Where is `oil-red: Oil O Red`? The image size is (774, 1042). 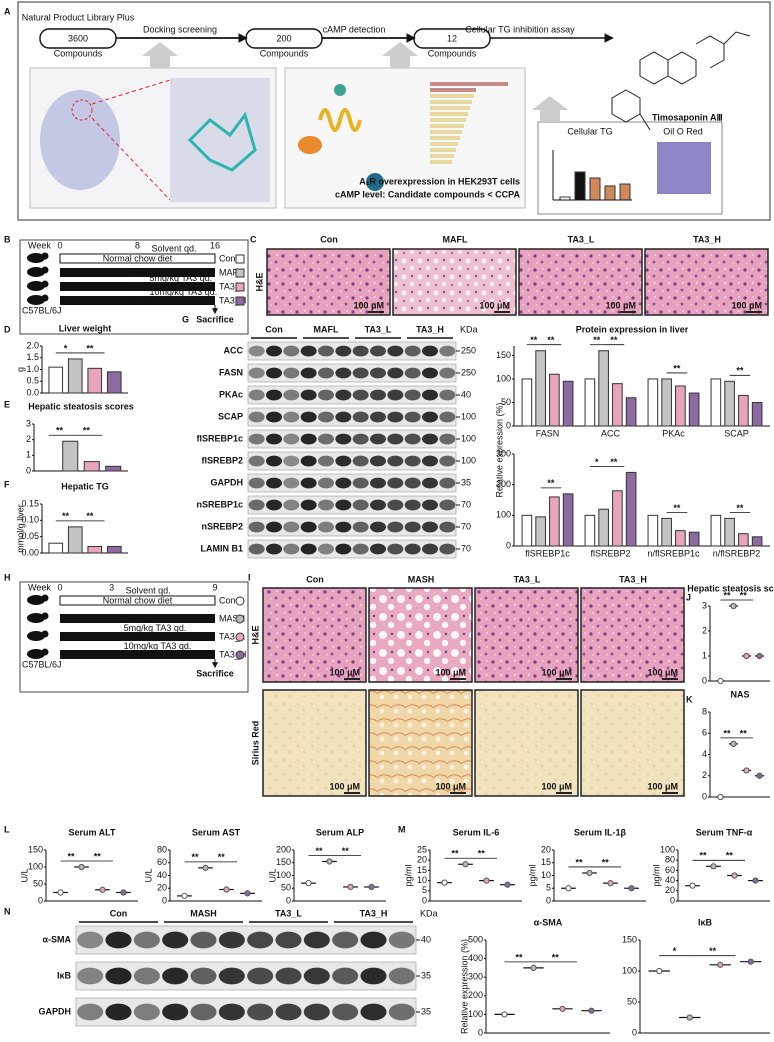
oil-red: Oil O Red is located at coordinates (683, 131).